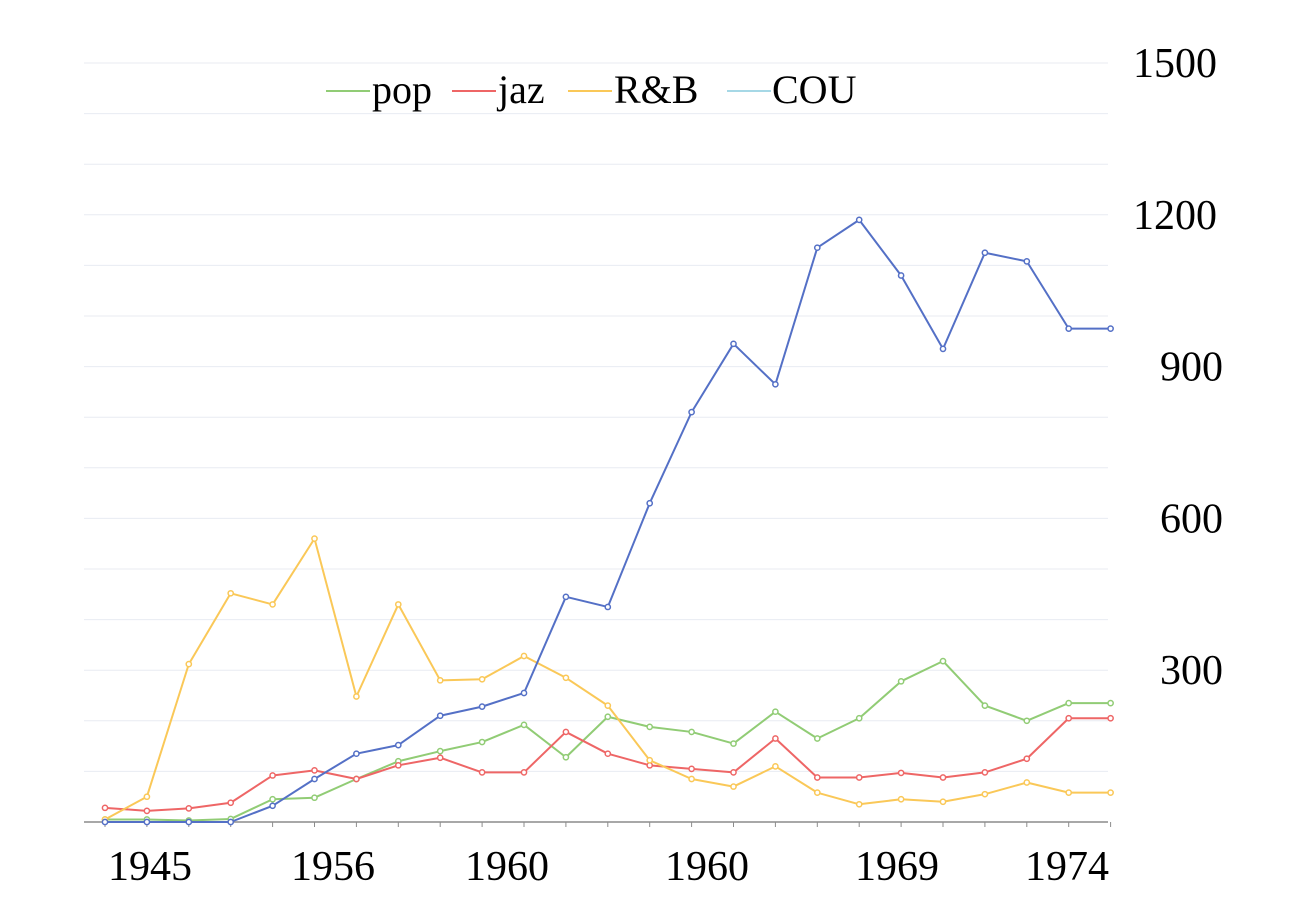 The width and height of the screenshot is (1291, 897). Describe the element at coordinates (1067, 867) in the screenshot. I see `x-tick-label: 1974` at that location.